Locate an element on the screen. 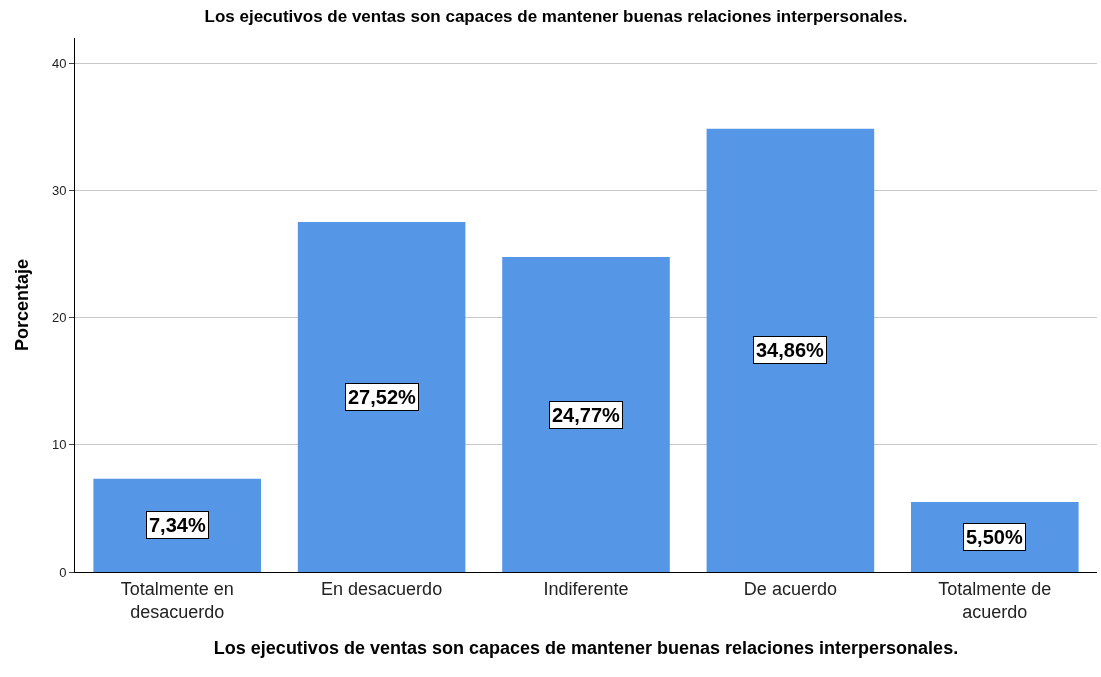 This screenshot has width=1101, height=677. data-label: 27,52% is located at coordinates (382, 397).